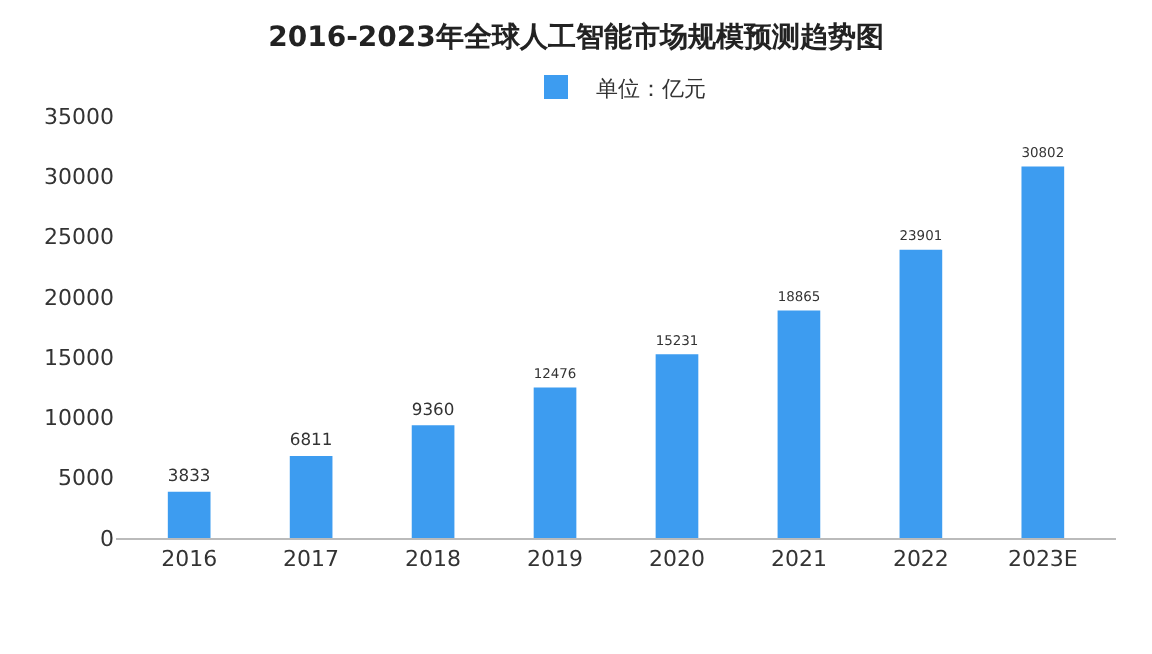 The width and height of the screenshot is (1152, 654). What do you see at coordinates (86, 478) in the screenshot?
I see `y-tick-label: 5000` at bounding box center [86, 478].